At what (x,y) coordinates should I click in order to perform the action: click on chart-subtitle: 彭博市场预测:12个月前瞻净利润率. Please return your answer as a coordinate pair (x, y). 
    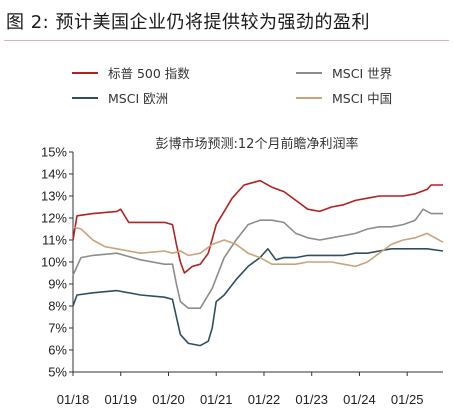
    Looking at the image, I should click on (257, 144).